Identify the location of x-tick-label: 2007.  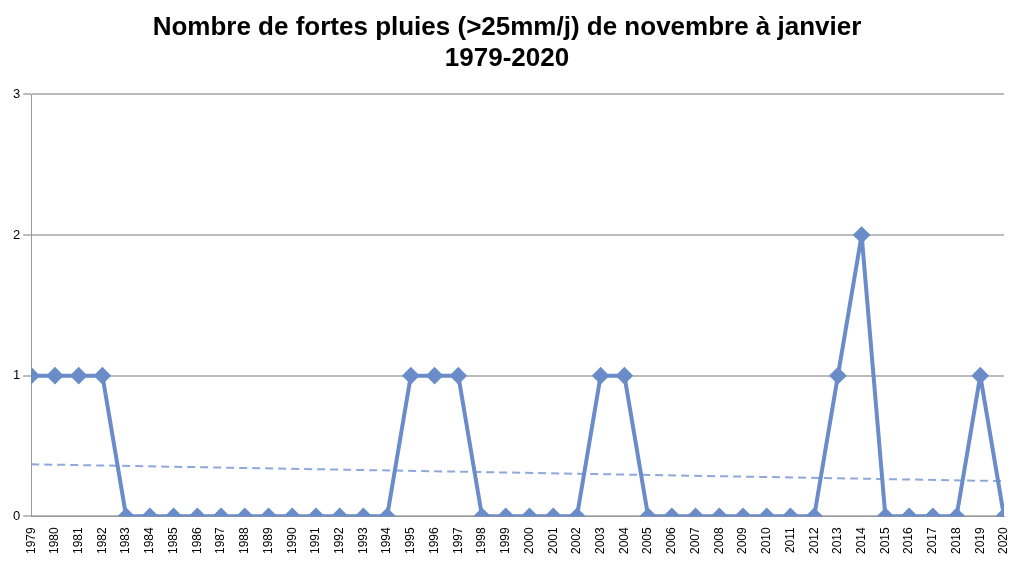
(694, 540).